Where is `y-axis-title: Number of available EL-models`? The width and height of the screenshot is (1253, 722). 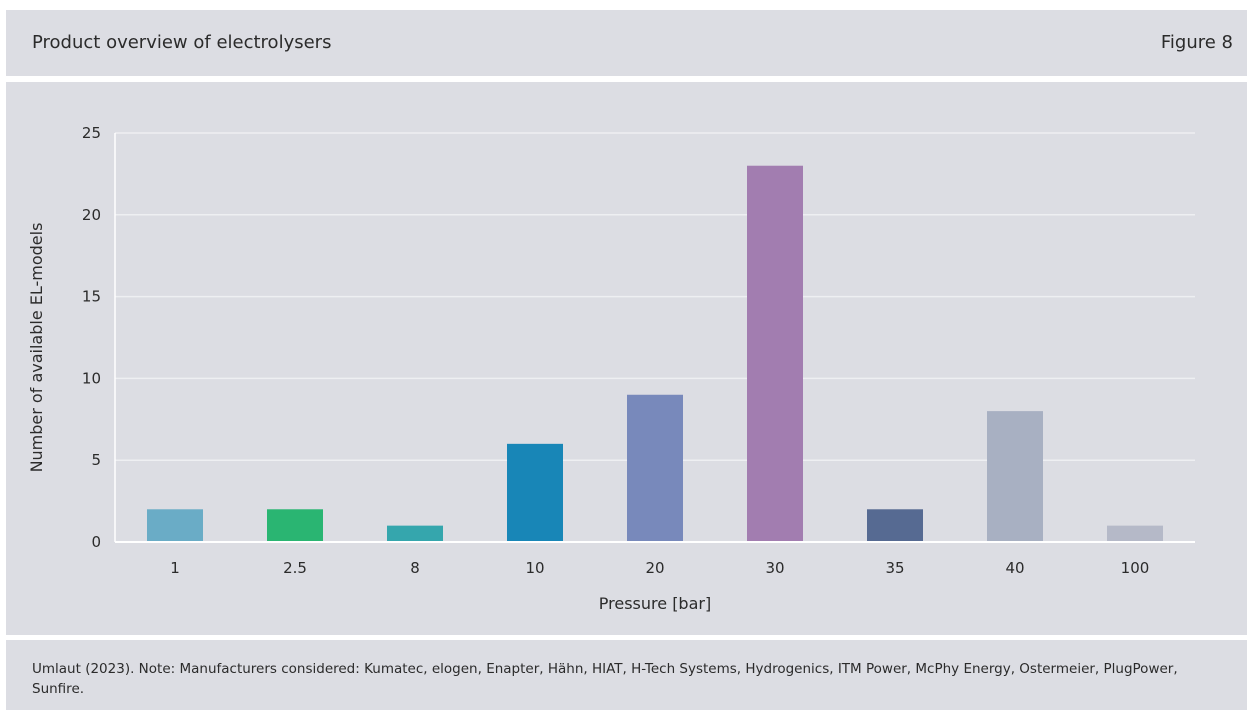
y-axis-title: Number of available EL-models is located at coordinates (36, 348).